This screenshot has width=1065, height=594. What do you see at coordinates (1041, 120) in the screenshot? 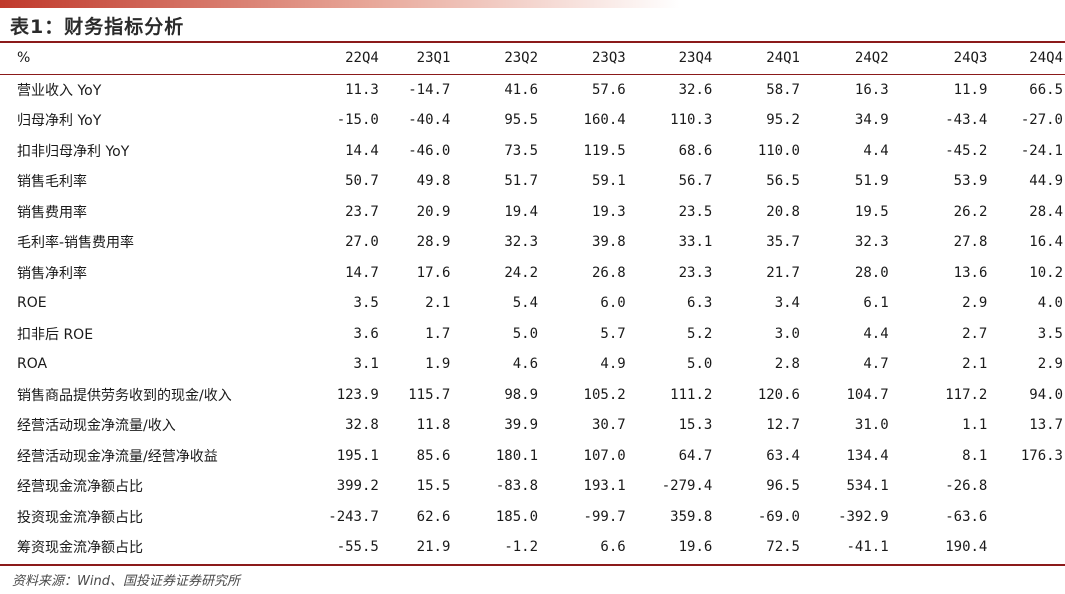
I see `table-cell: -27.0` at bounding box center [1041, 120].